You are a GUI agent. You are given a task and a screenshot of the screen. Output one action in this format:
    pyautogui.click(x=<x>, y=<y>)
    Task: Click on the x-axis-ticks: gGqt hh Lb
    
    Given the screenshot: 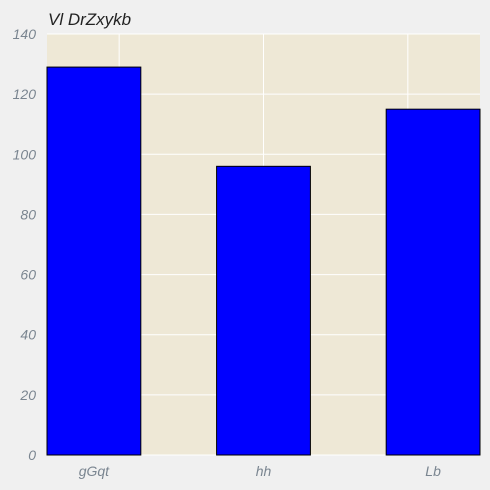 What is the action you would take?
    pyautogui.click(x=260, y=471)
    